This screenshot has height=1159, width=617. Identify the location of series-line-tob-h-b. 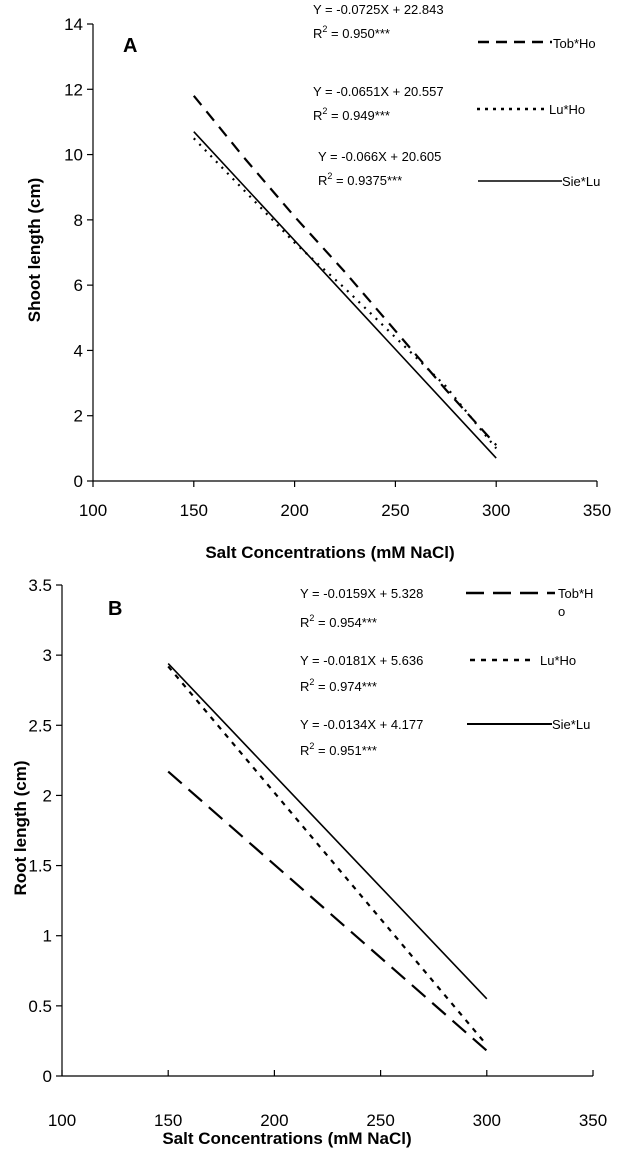
(327, 911).